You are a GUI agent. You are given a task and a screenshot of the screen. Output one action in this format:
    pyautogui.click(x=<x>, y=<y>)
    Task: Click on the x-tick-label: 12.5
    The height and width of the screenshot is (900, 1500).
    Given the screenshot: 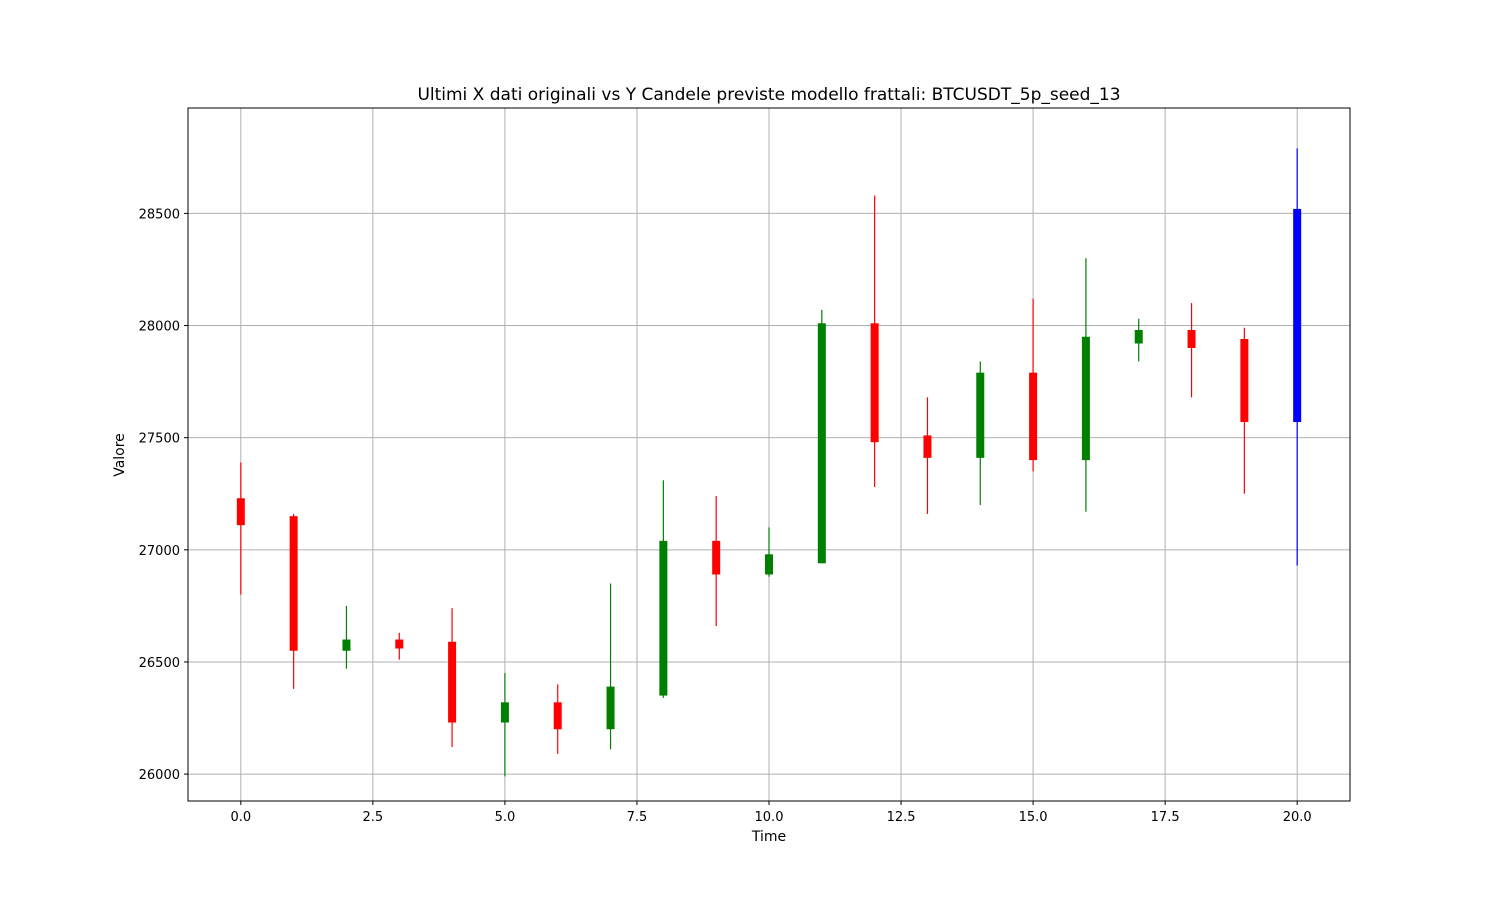 What is the action you would take?
    pyautogui.click(x=901, y=817)
    